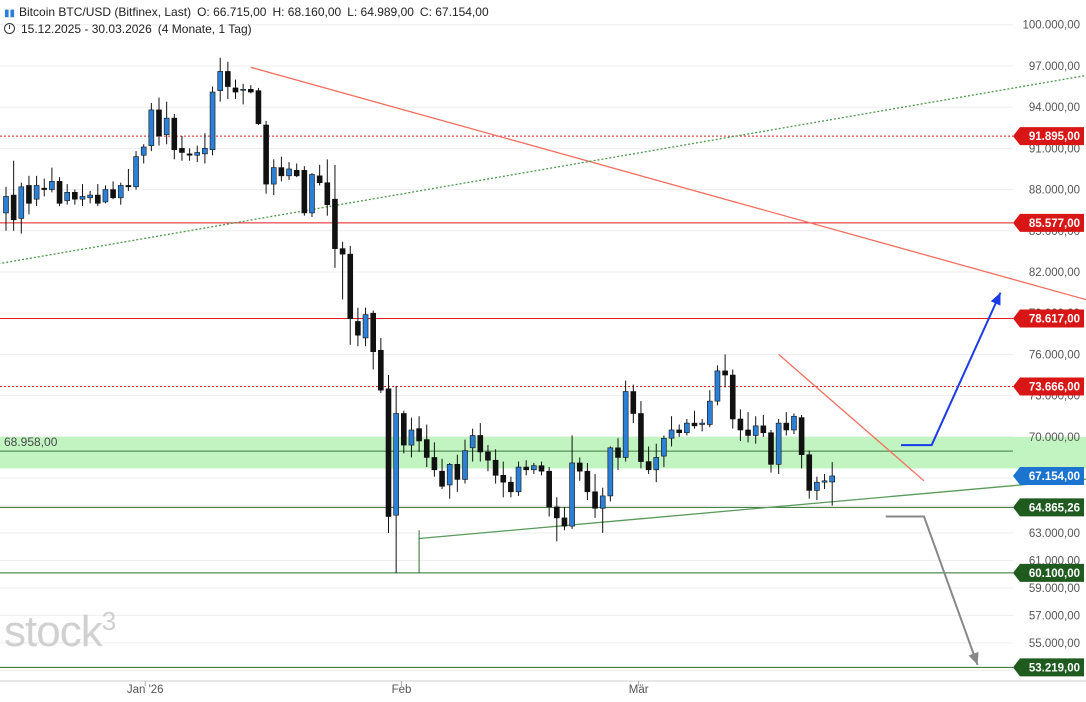 Image resolution: width=1086 pixels, height=702 pixels. Describe the element at coordinates (145, 690) in the screenshot. I see `x-tick-label: Jan '26` at that location.